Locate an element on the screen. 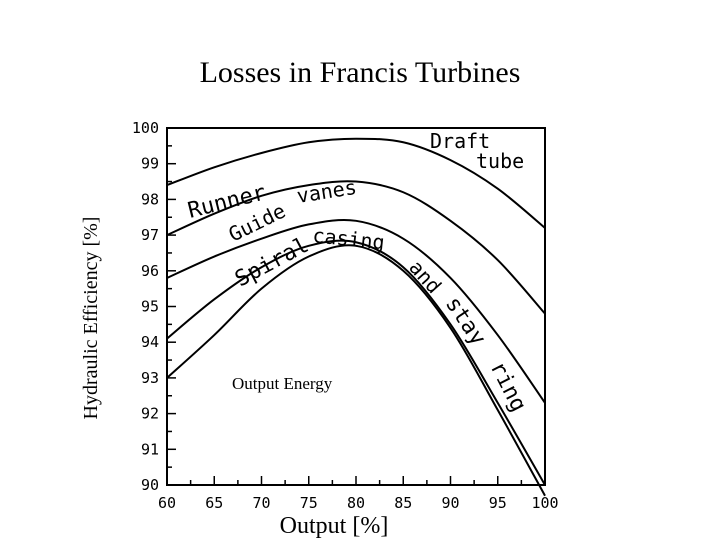  x-tick-label: 100 is located at coordinates (544, 503).